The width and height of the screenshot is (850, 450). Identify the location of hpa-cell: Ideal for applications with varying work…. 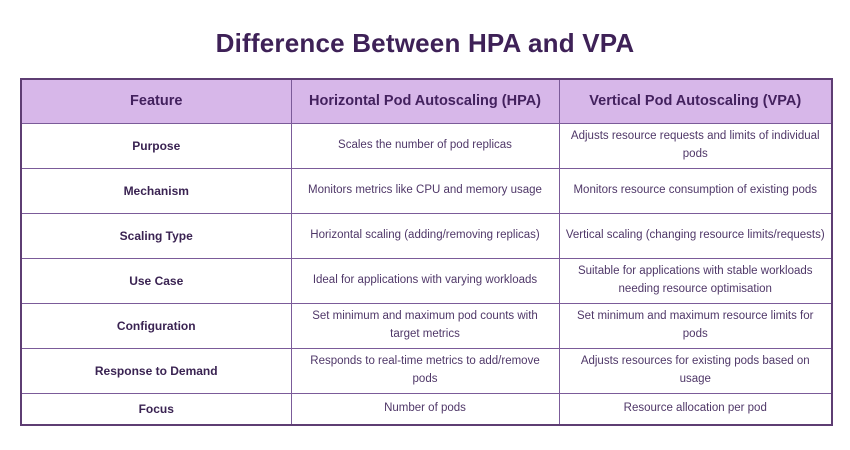
(425, 280).